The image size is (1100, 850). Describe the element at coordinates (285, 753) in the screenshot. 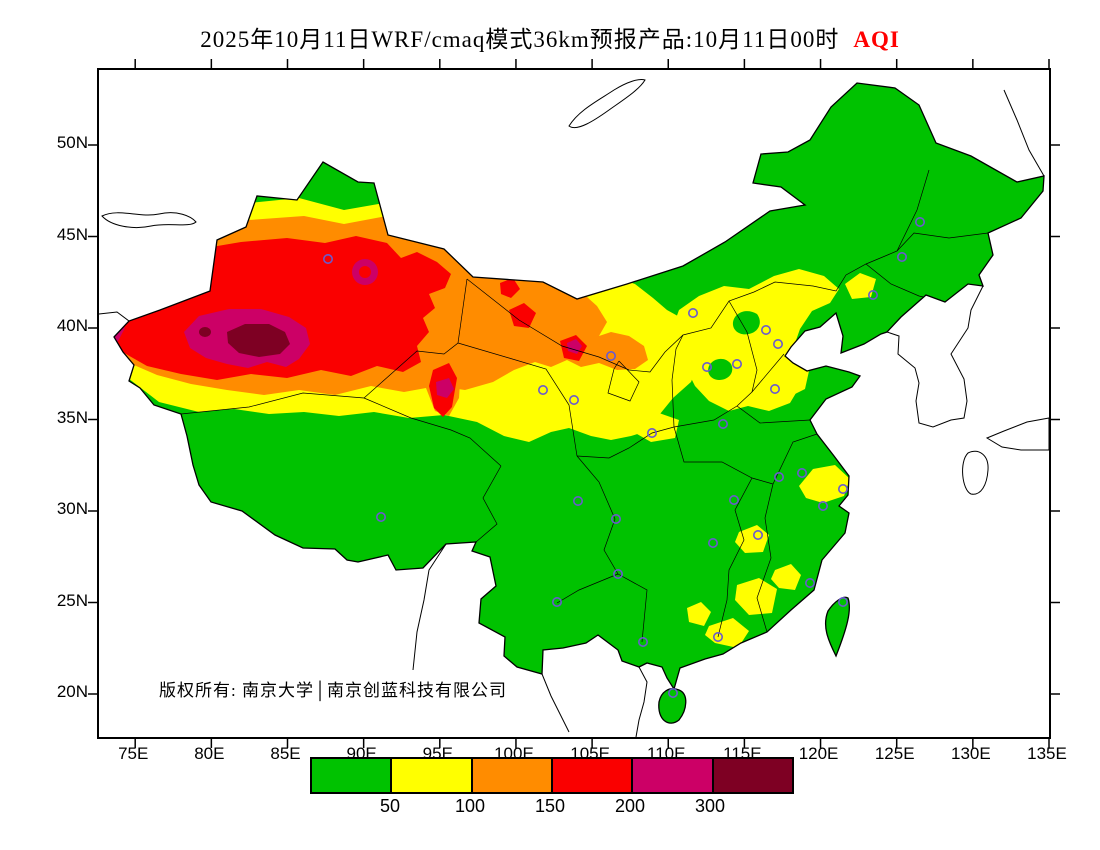

I see `x-tick-label: 85E` at that location.